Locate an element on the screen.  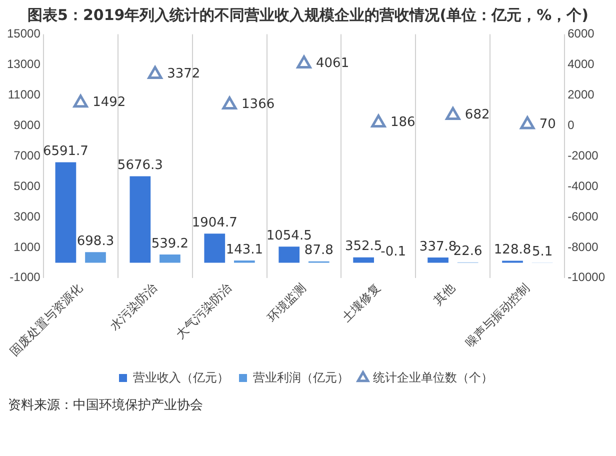
data-label: 70 is located at coordinates (547, 124).